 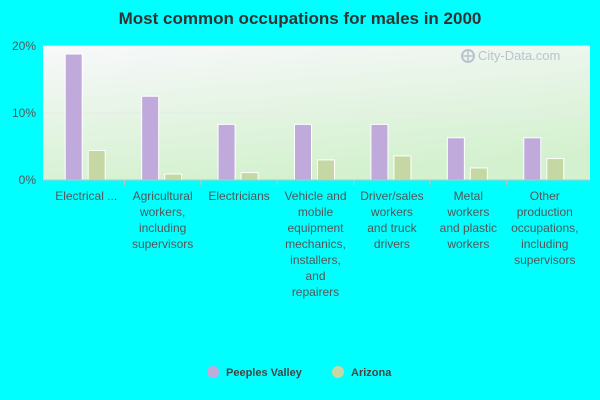 I want to click on legend-label: Arizona, so click(x=371, y=373).